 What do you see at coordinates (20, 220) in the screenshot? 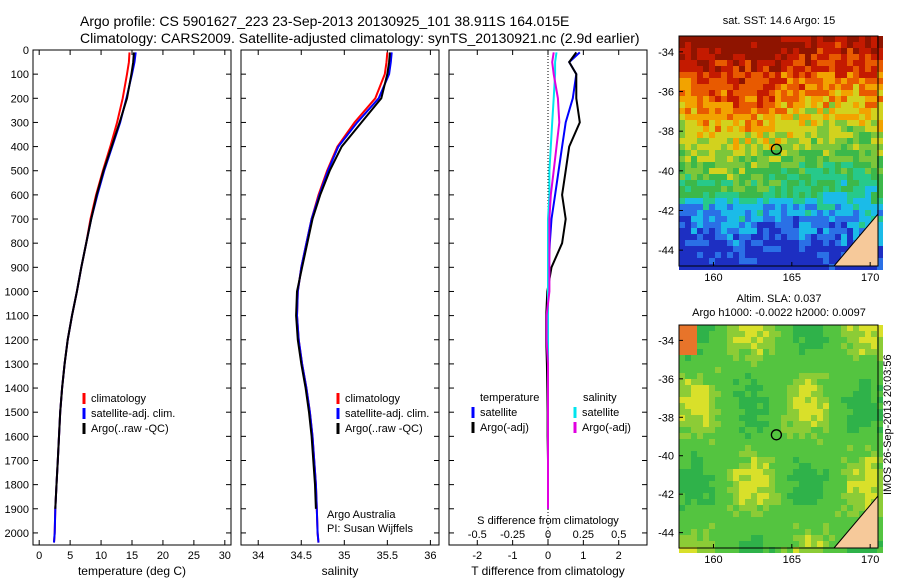
I see `depth-tick-label: 700` at bounding box center [20, 220].